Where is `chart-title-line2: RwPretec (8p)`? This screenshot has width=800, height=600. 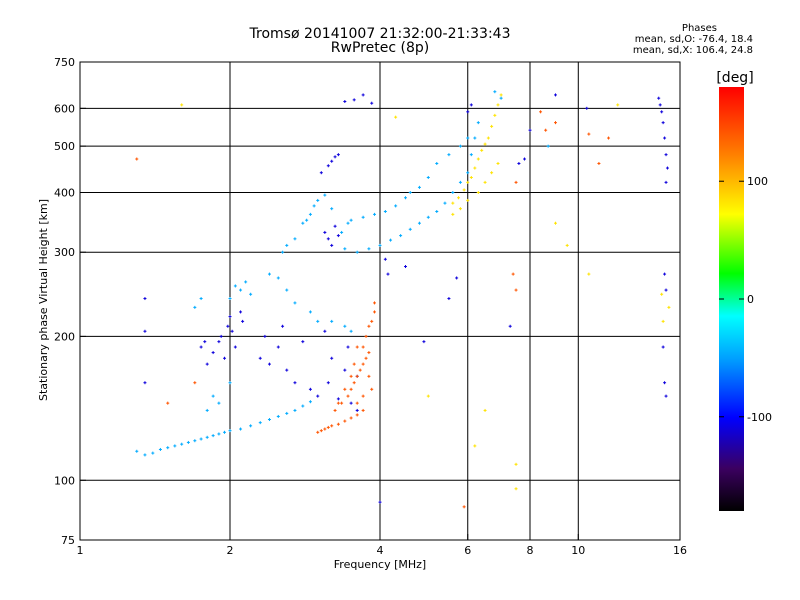
chart-title-line2: RwPretec (8p) is located at coordinates (380, 48).